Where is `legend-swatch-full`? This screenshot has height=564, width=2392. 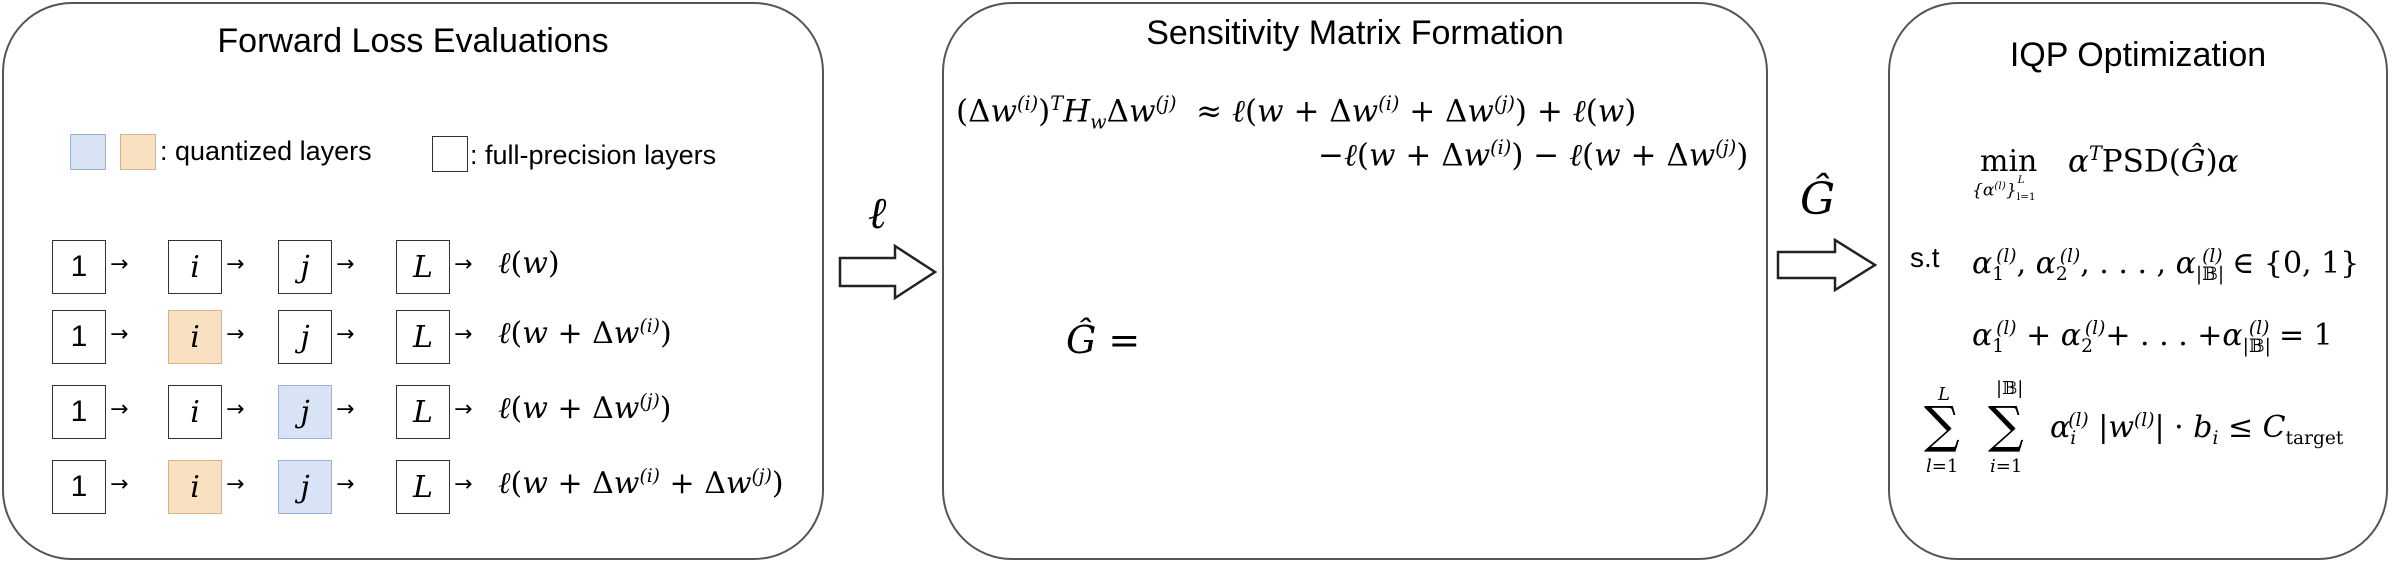 legend-swatch-full is located at coordinates (450, 154).